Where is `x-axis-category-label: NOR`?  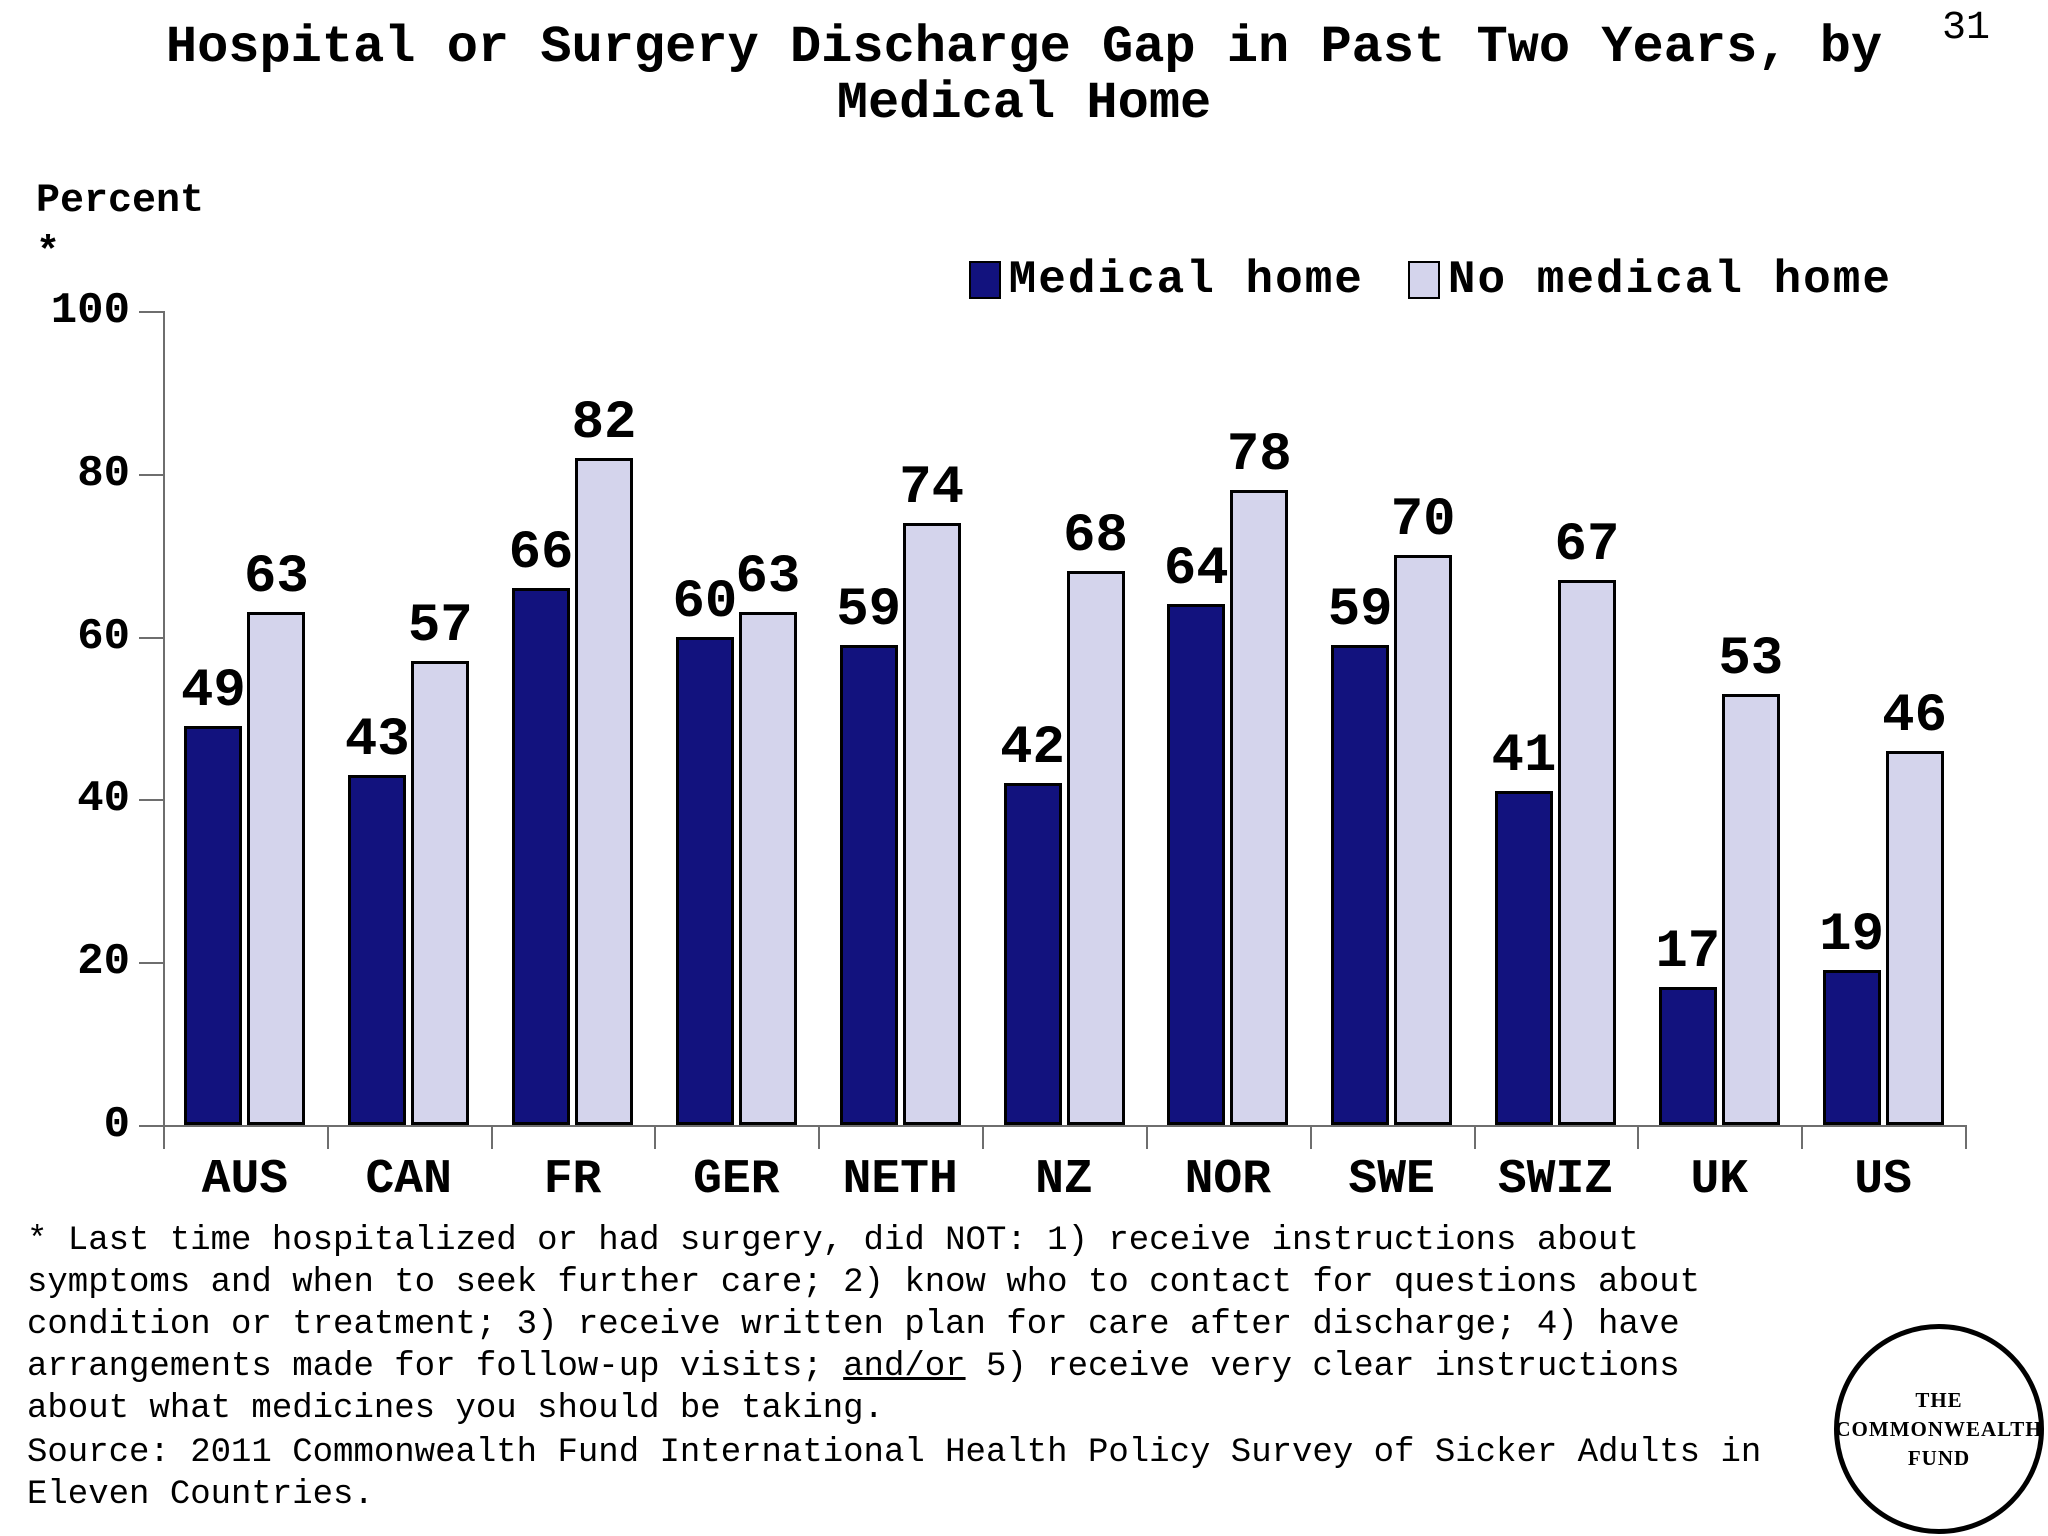
x-axis-category-label: NOR is located at coordinates (1228, 1180).